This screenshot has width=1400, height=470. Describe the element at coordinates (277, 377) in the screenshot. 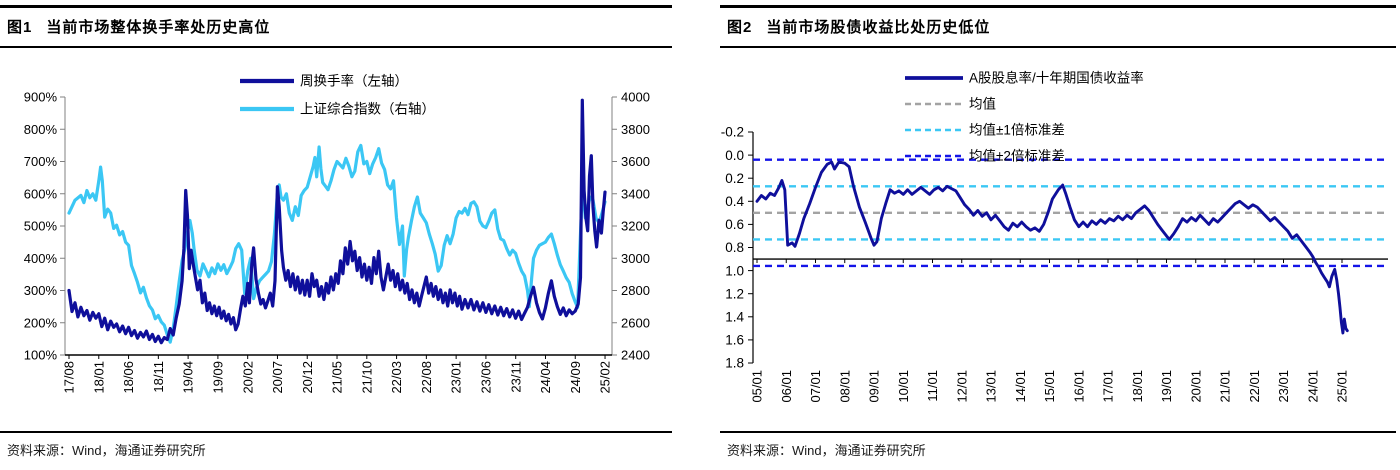

I see `svg-text: 20/07` at that location.